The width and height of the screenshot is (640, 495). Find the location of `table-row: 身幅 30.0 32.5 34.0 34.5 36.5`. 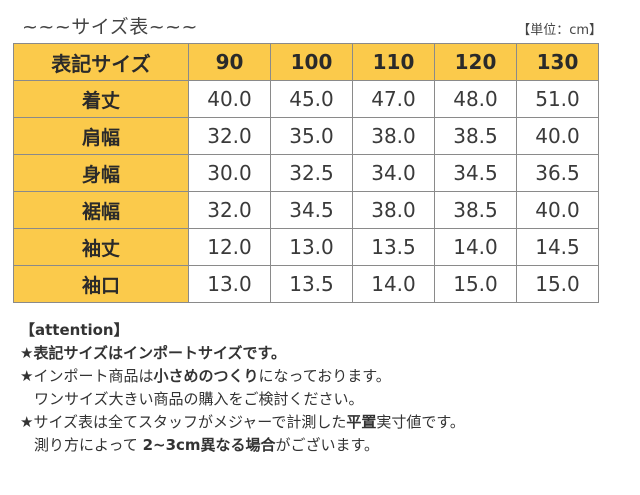

table-row: 身幅 30.0 32.5 34.0 34.5 36.5 is located at coordinates (306, 173).